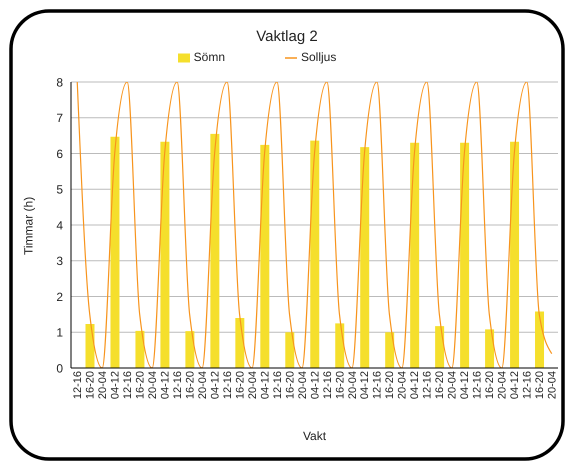  What do you see at coordinates (60, 82) in the screenshot?
I see `y-tick-label: 8` at bounding box center [60, 82].